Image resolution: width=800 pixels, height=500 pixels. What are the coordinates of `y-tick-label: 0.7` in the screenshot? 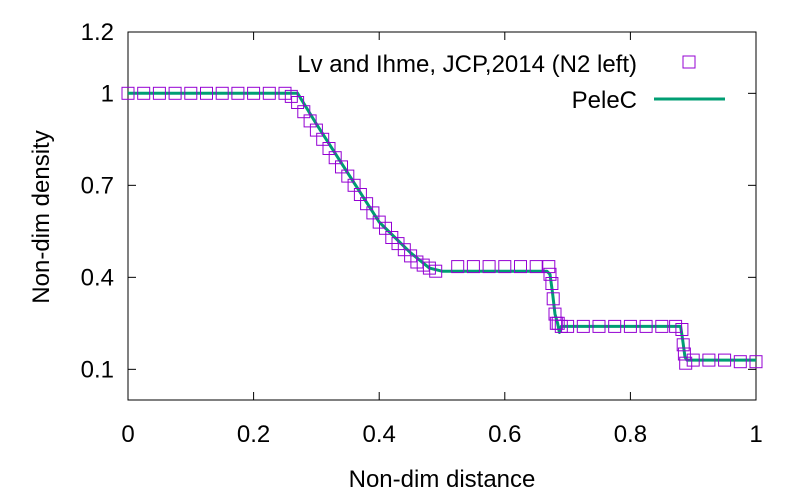 It's located at (97, 185).